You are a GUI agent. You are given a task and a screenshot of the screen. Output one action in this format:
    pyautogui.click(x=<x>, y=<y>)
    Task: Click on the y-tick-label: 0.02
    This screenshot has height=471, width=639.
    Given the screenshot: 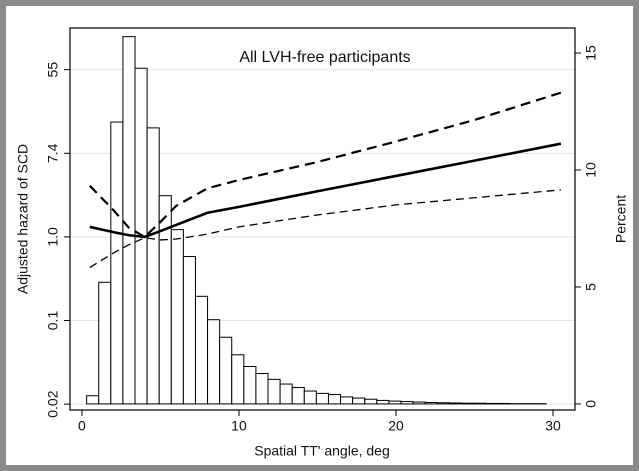 What is the action you would take?
    pyautogui.click(x=53, y=403)
    